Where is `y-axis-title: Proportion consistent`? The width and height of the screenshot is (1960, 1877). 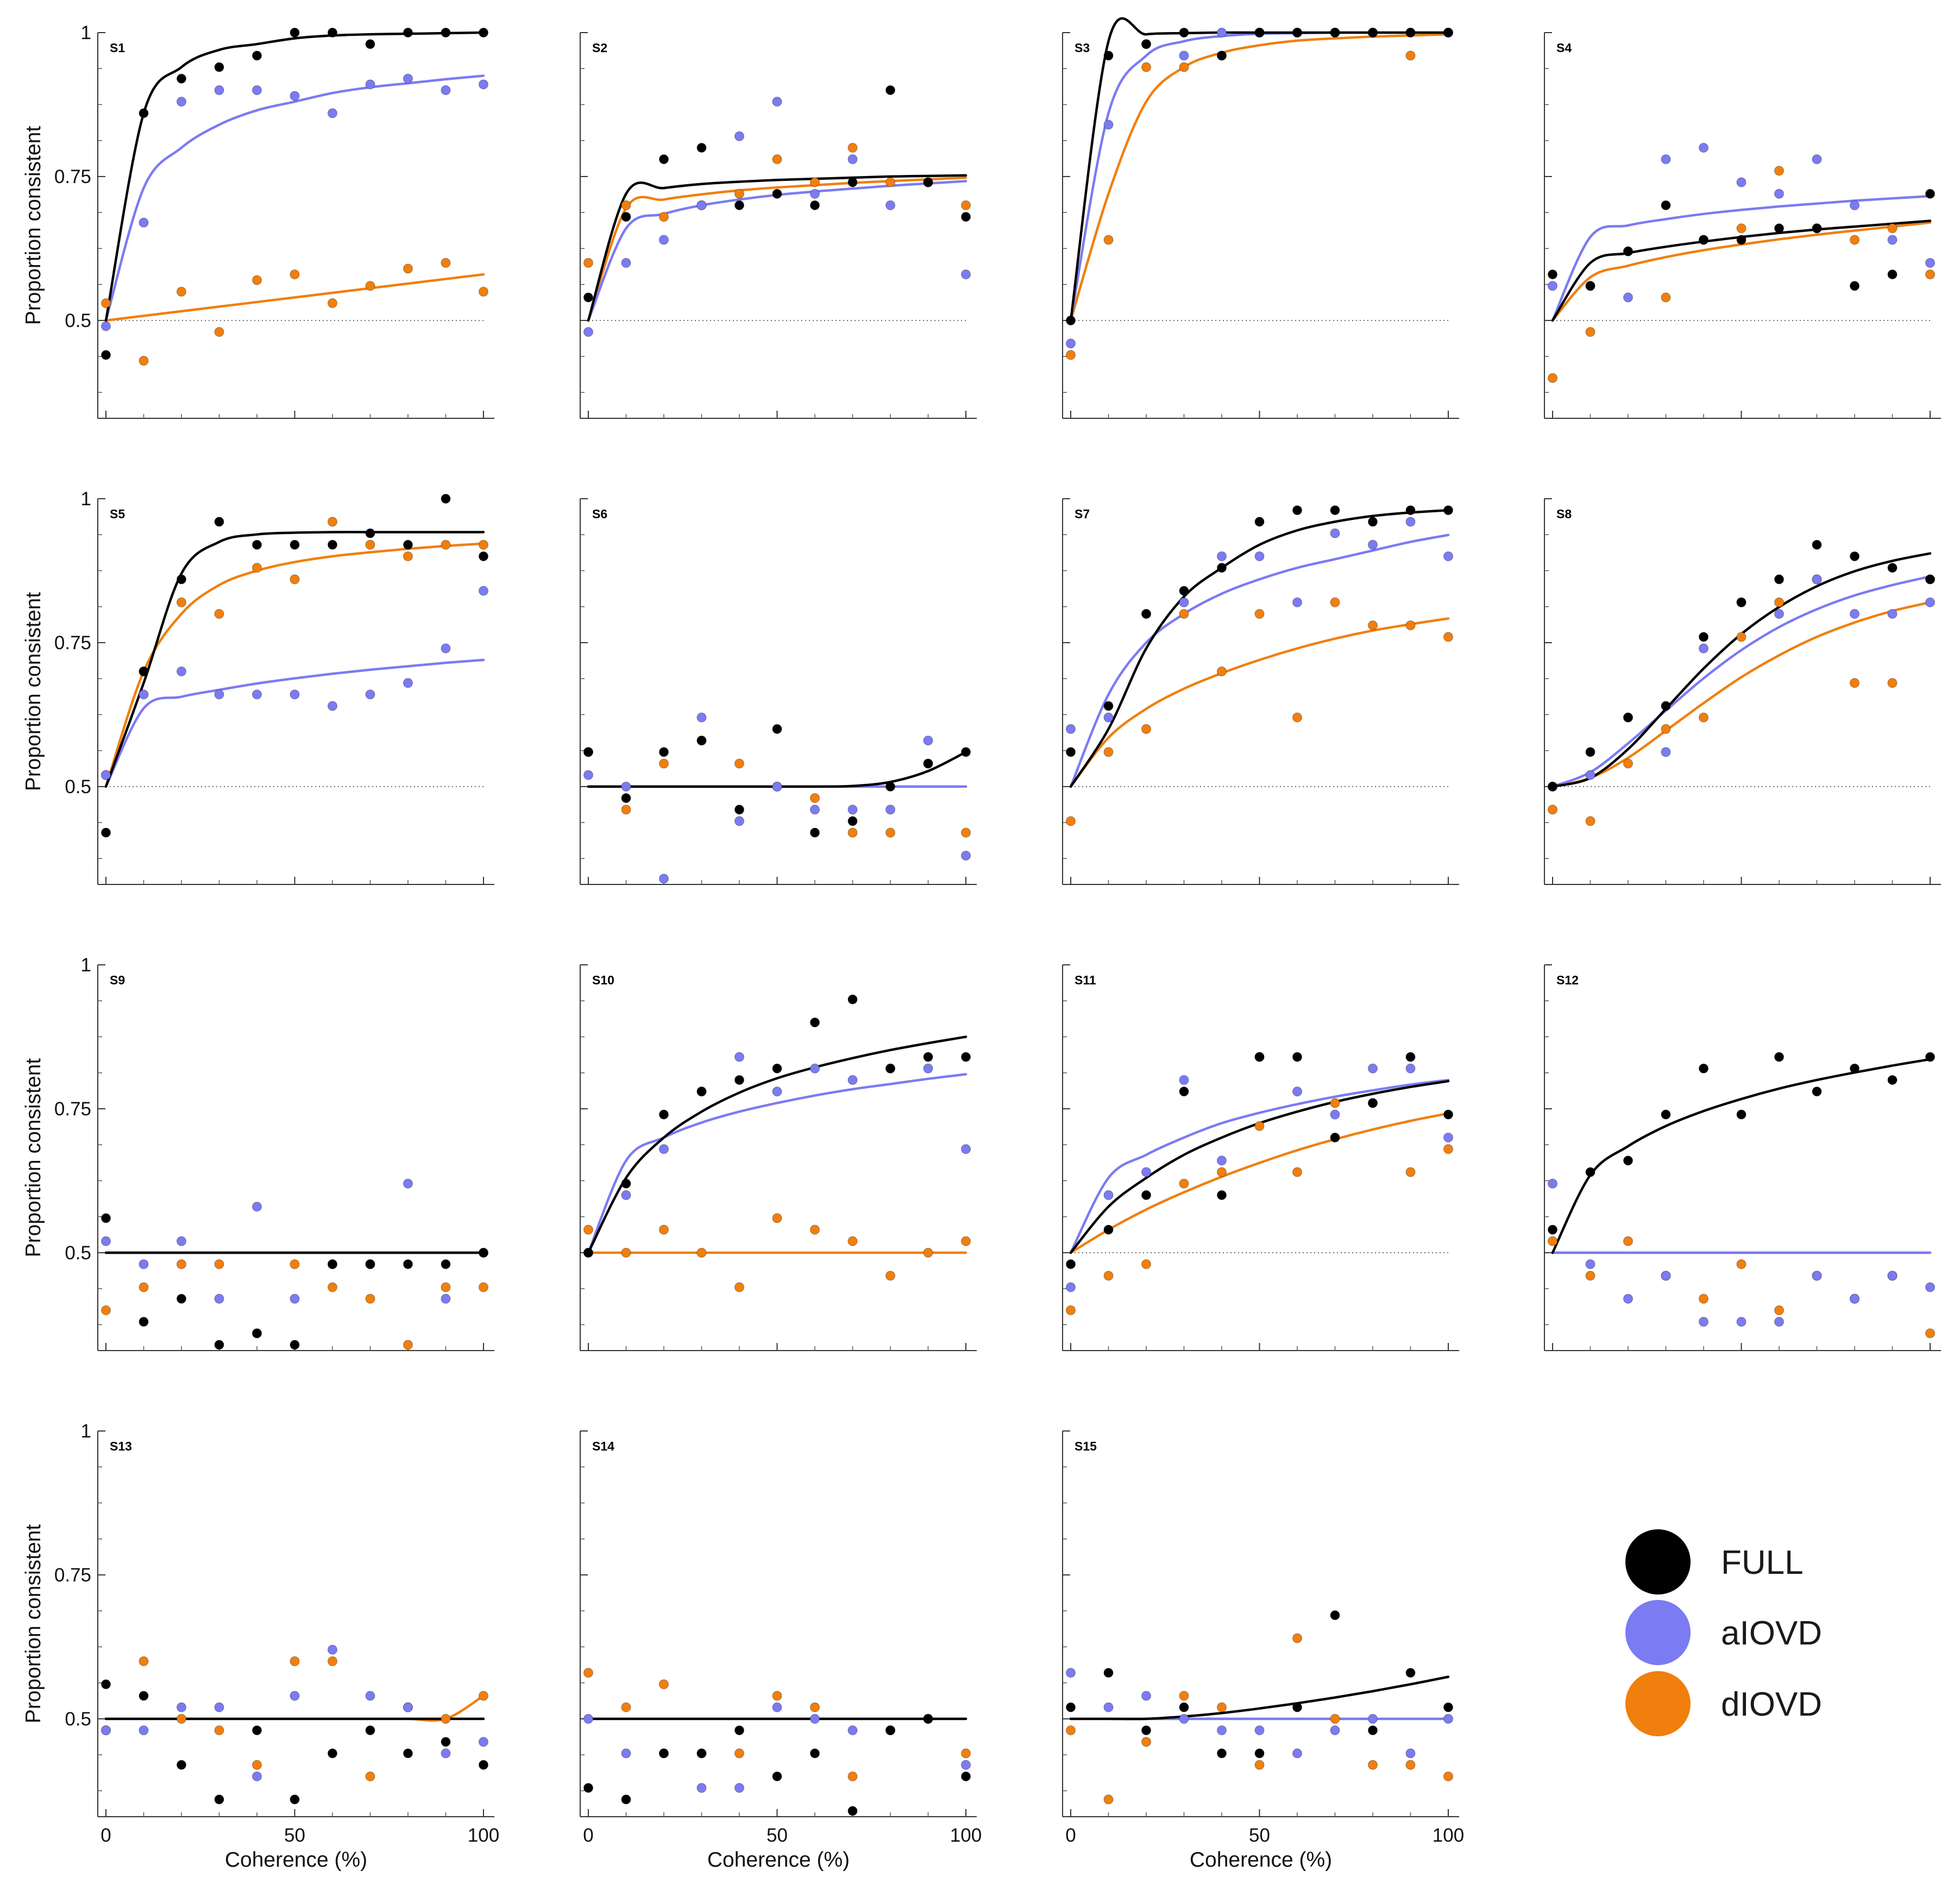
y-axis-title: Proportion consistent is located at coordinates (33, 1158).